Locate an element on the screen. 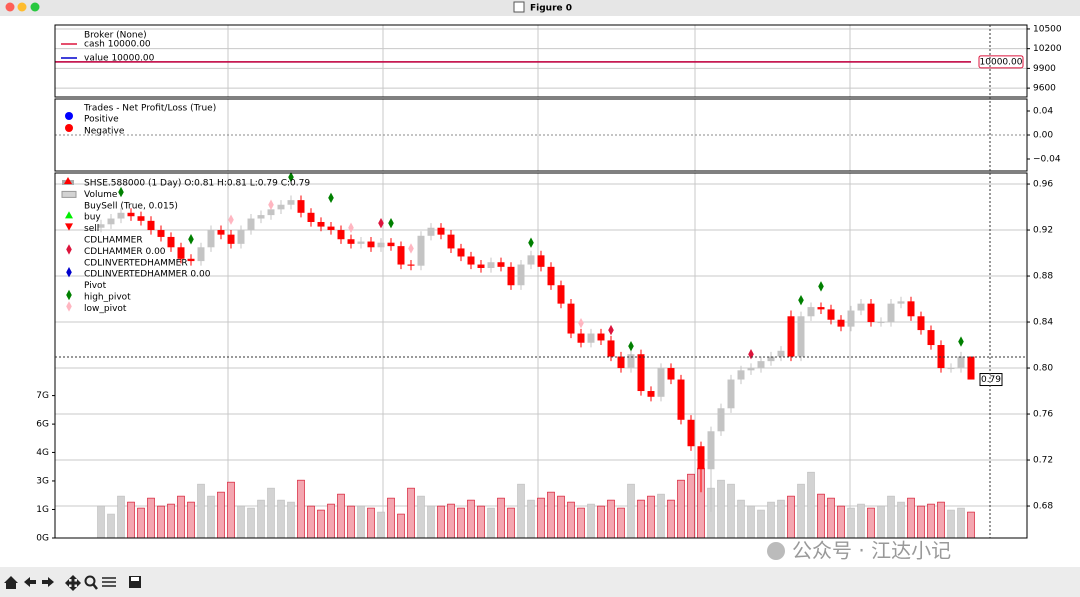  y2-tick-label: 7G is located at coordinates (42, 396).